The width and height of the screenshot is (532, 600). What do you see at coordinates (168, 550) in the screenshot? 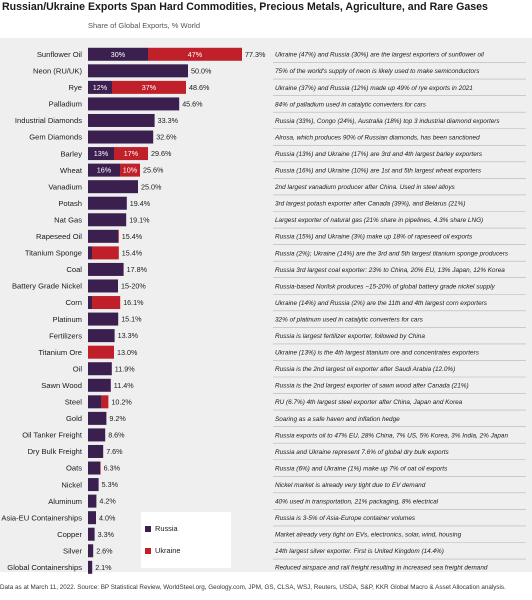
I see `legend-label-ukraine: Ukraine` at bounding box center [168, 550].